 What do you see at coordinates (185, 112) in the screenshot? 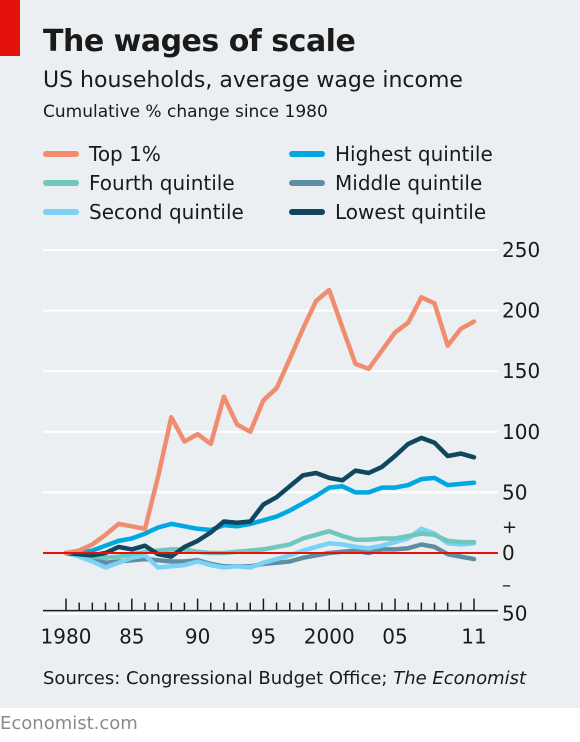
I see `unit-label: Cumulative % change since 1980` at bounding box center [185, 112].